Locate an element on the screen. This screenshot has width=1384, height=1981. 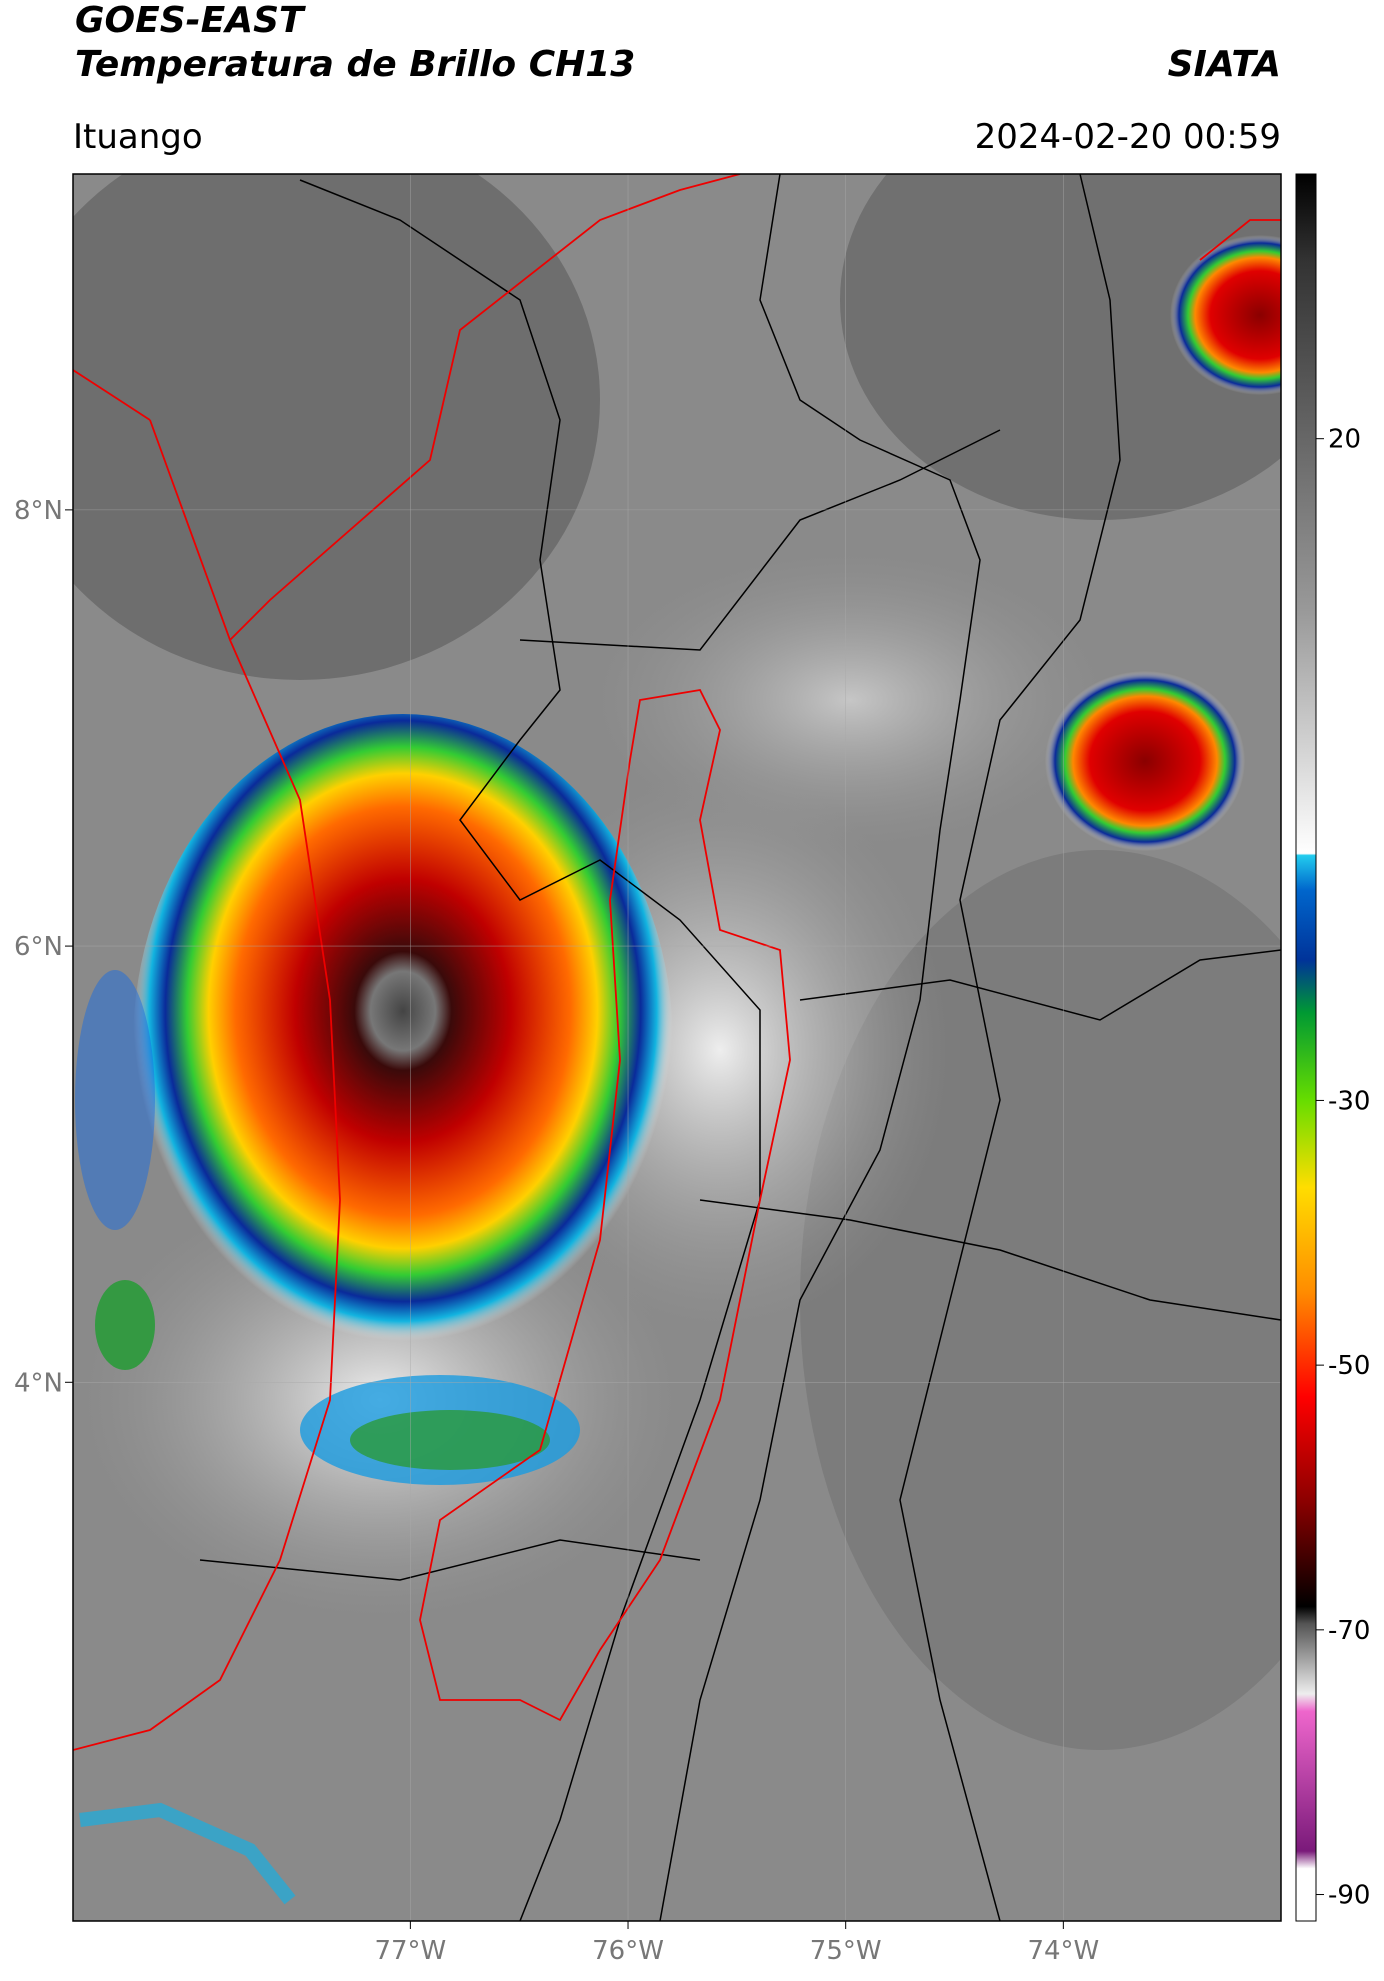
y-tick-label: 8°N is located at coordinates (38, 511).